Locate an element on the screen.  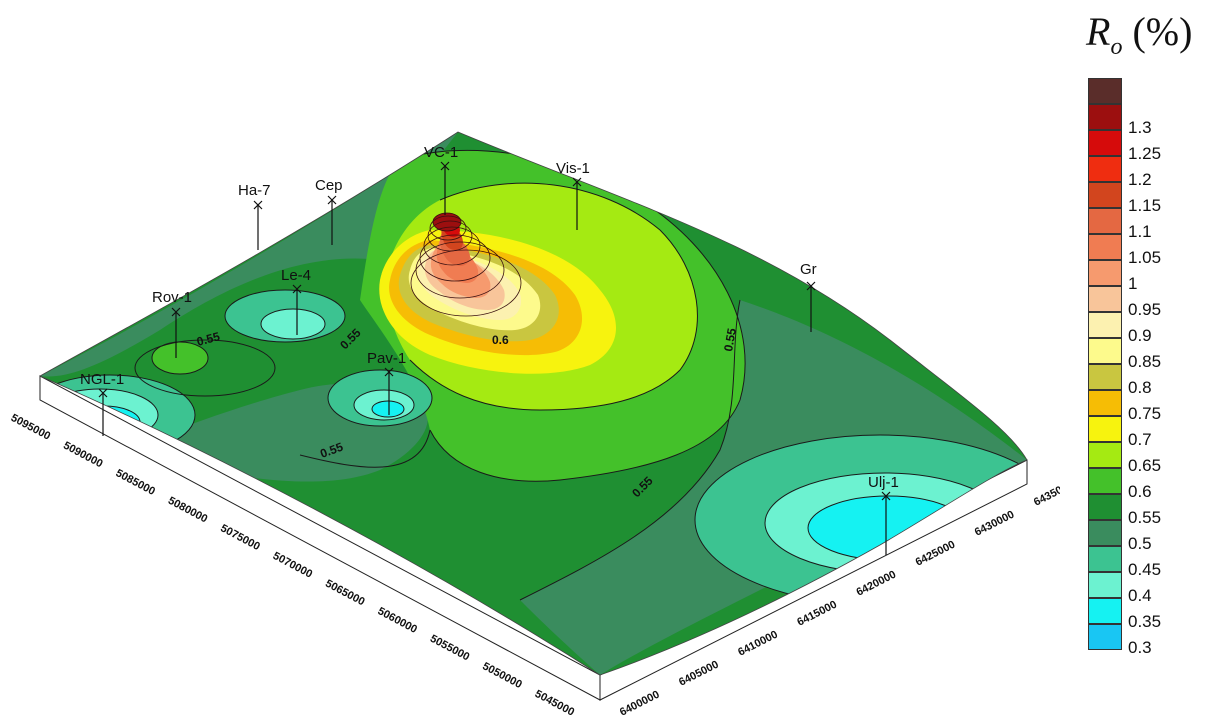
y-tick-label: 5050000 is located at coordinates (501, 675).